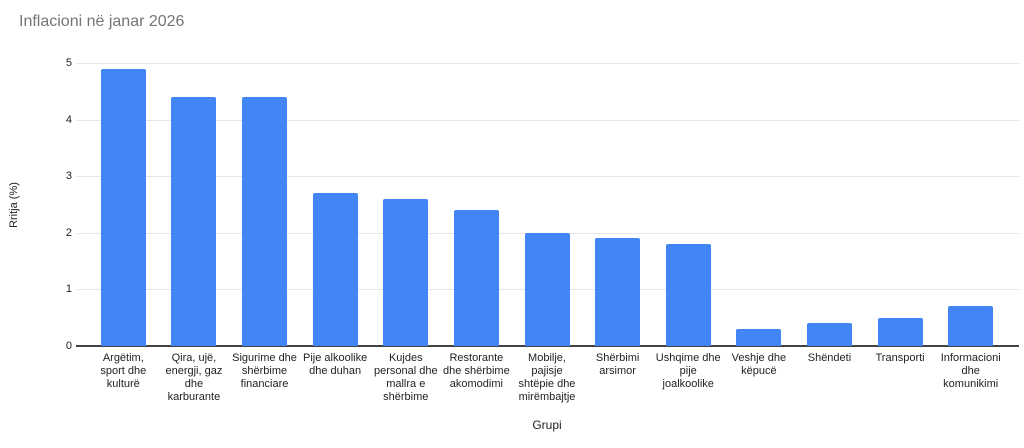 The height and width of the screenshot is (448, 1024). What do you see at coordinates (68, 176) in the screenshot?
I see `y-tick-label: 3` at bounding box center [68, 176].